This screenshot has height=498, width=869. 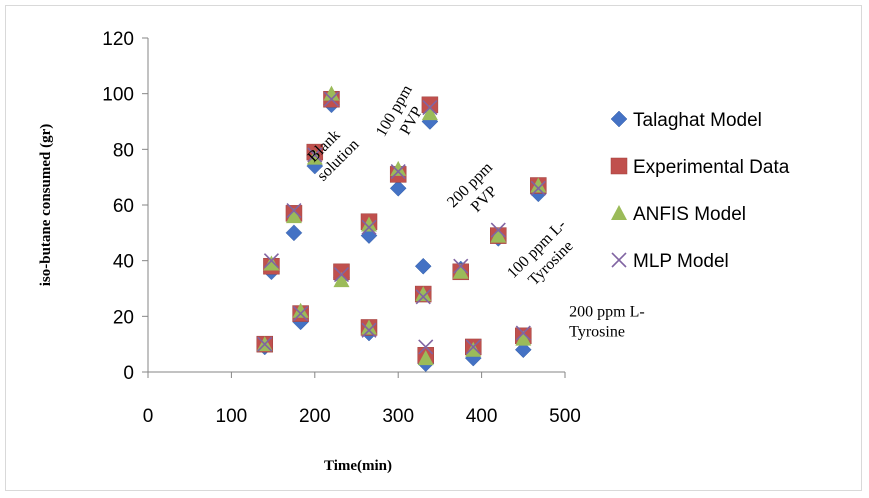 I want to click on annotation-label: Blanksolution, so click(x=331, y=153).